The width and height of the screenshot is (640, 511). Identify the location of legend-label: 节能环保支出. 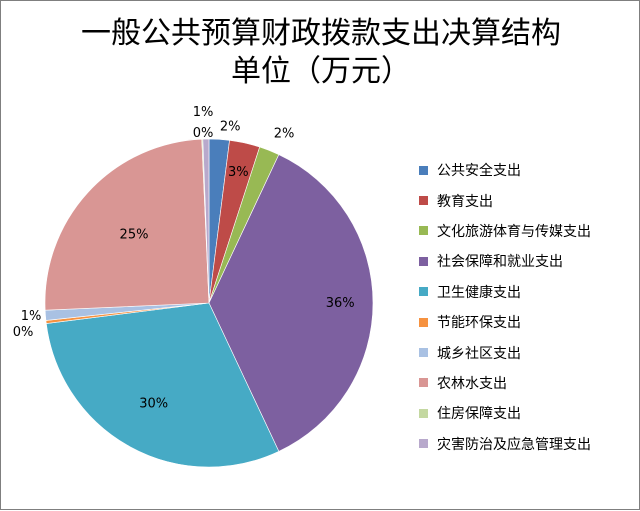
(479, 323).